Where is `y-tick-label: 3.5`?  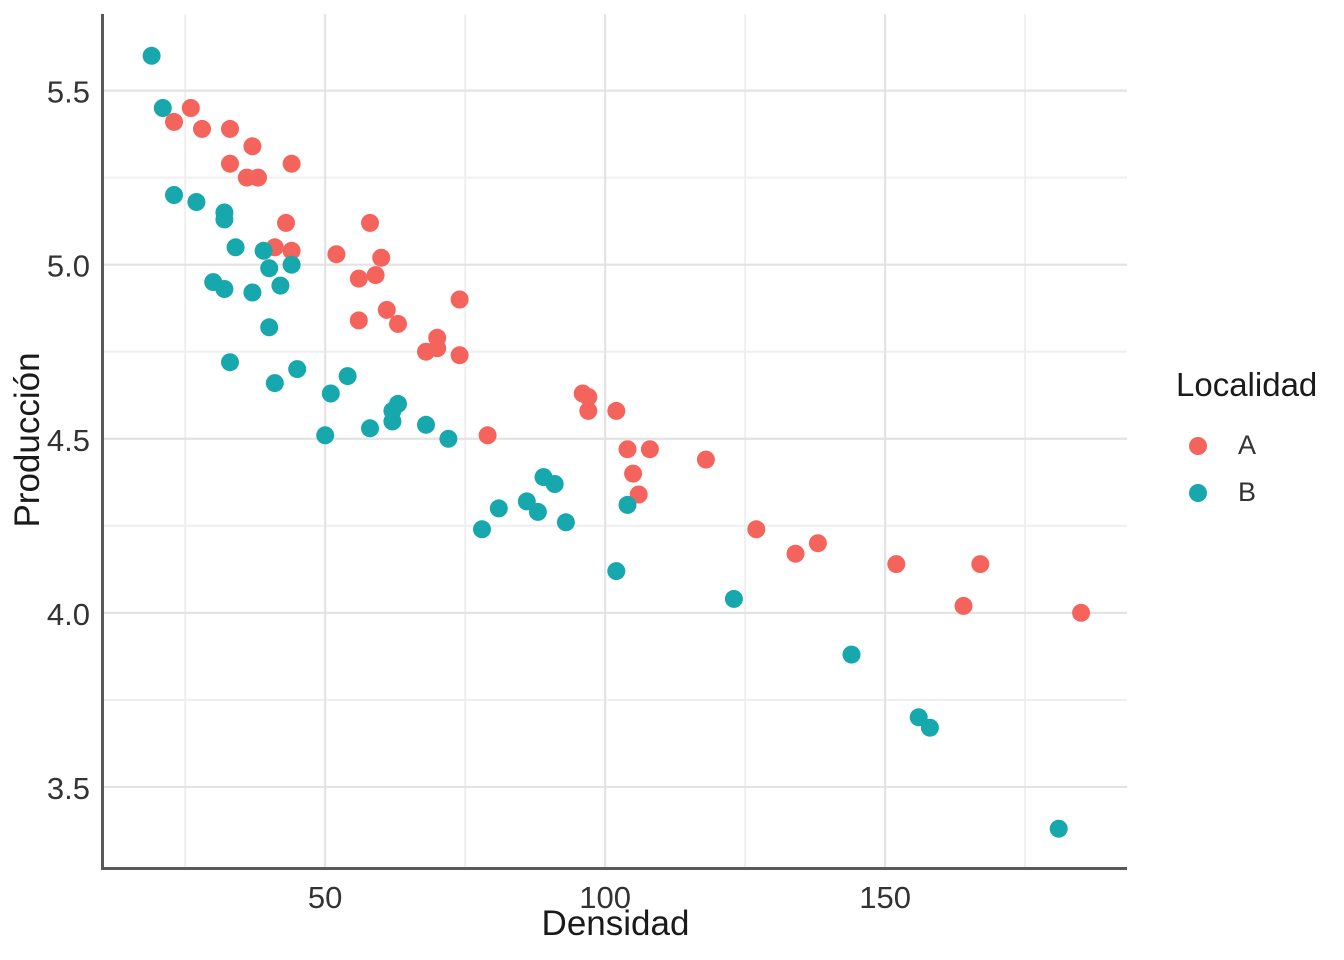
y-tick-label: 3.5 is located at coordinates (68, 788).